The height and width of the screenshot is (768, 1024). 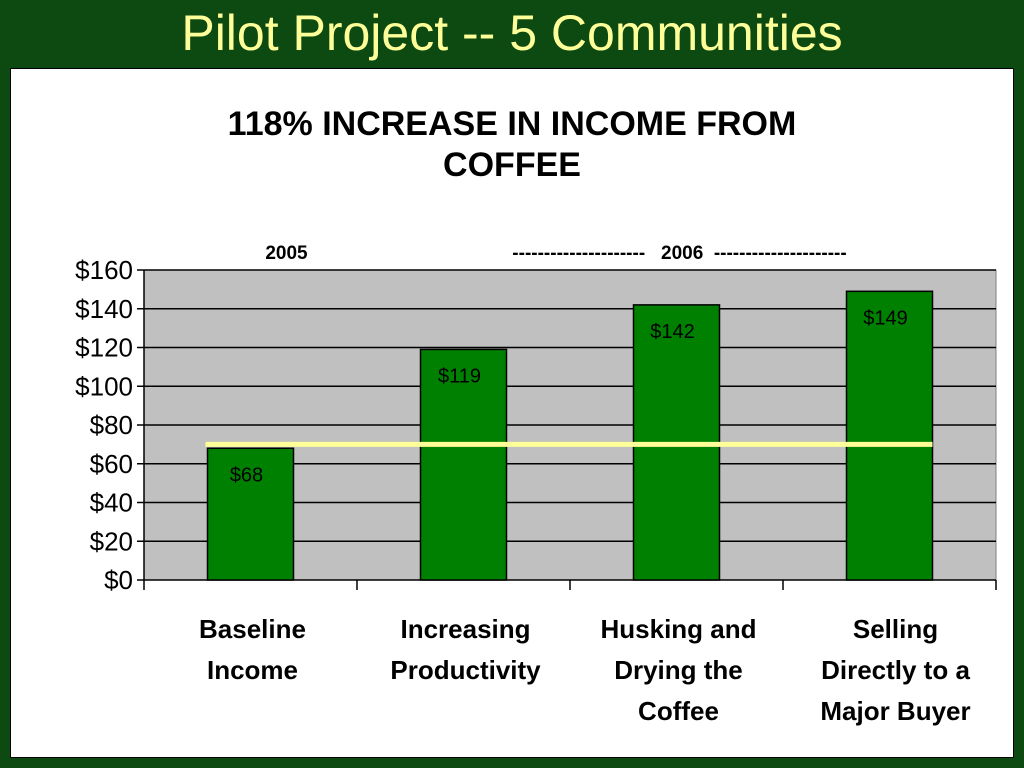 What do you see at coordinates (252, 670) in the screenshot?
I see `x-category-label: Income` at bounding box center [252, 670].